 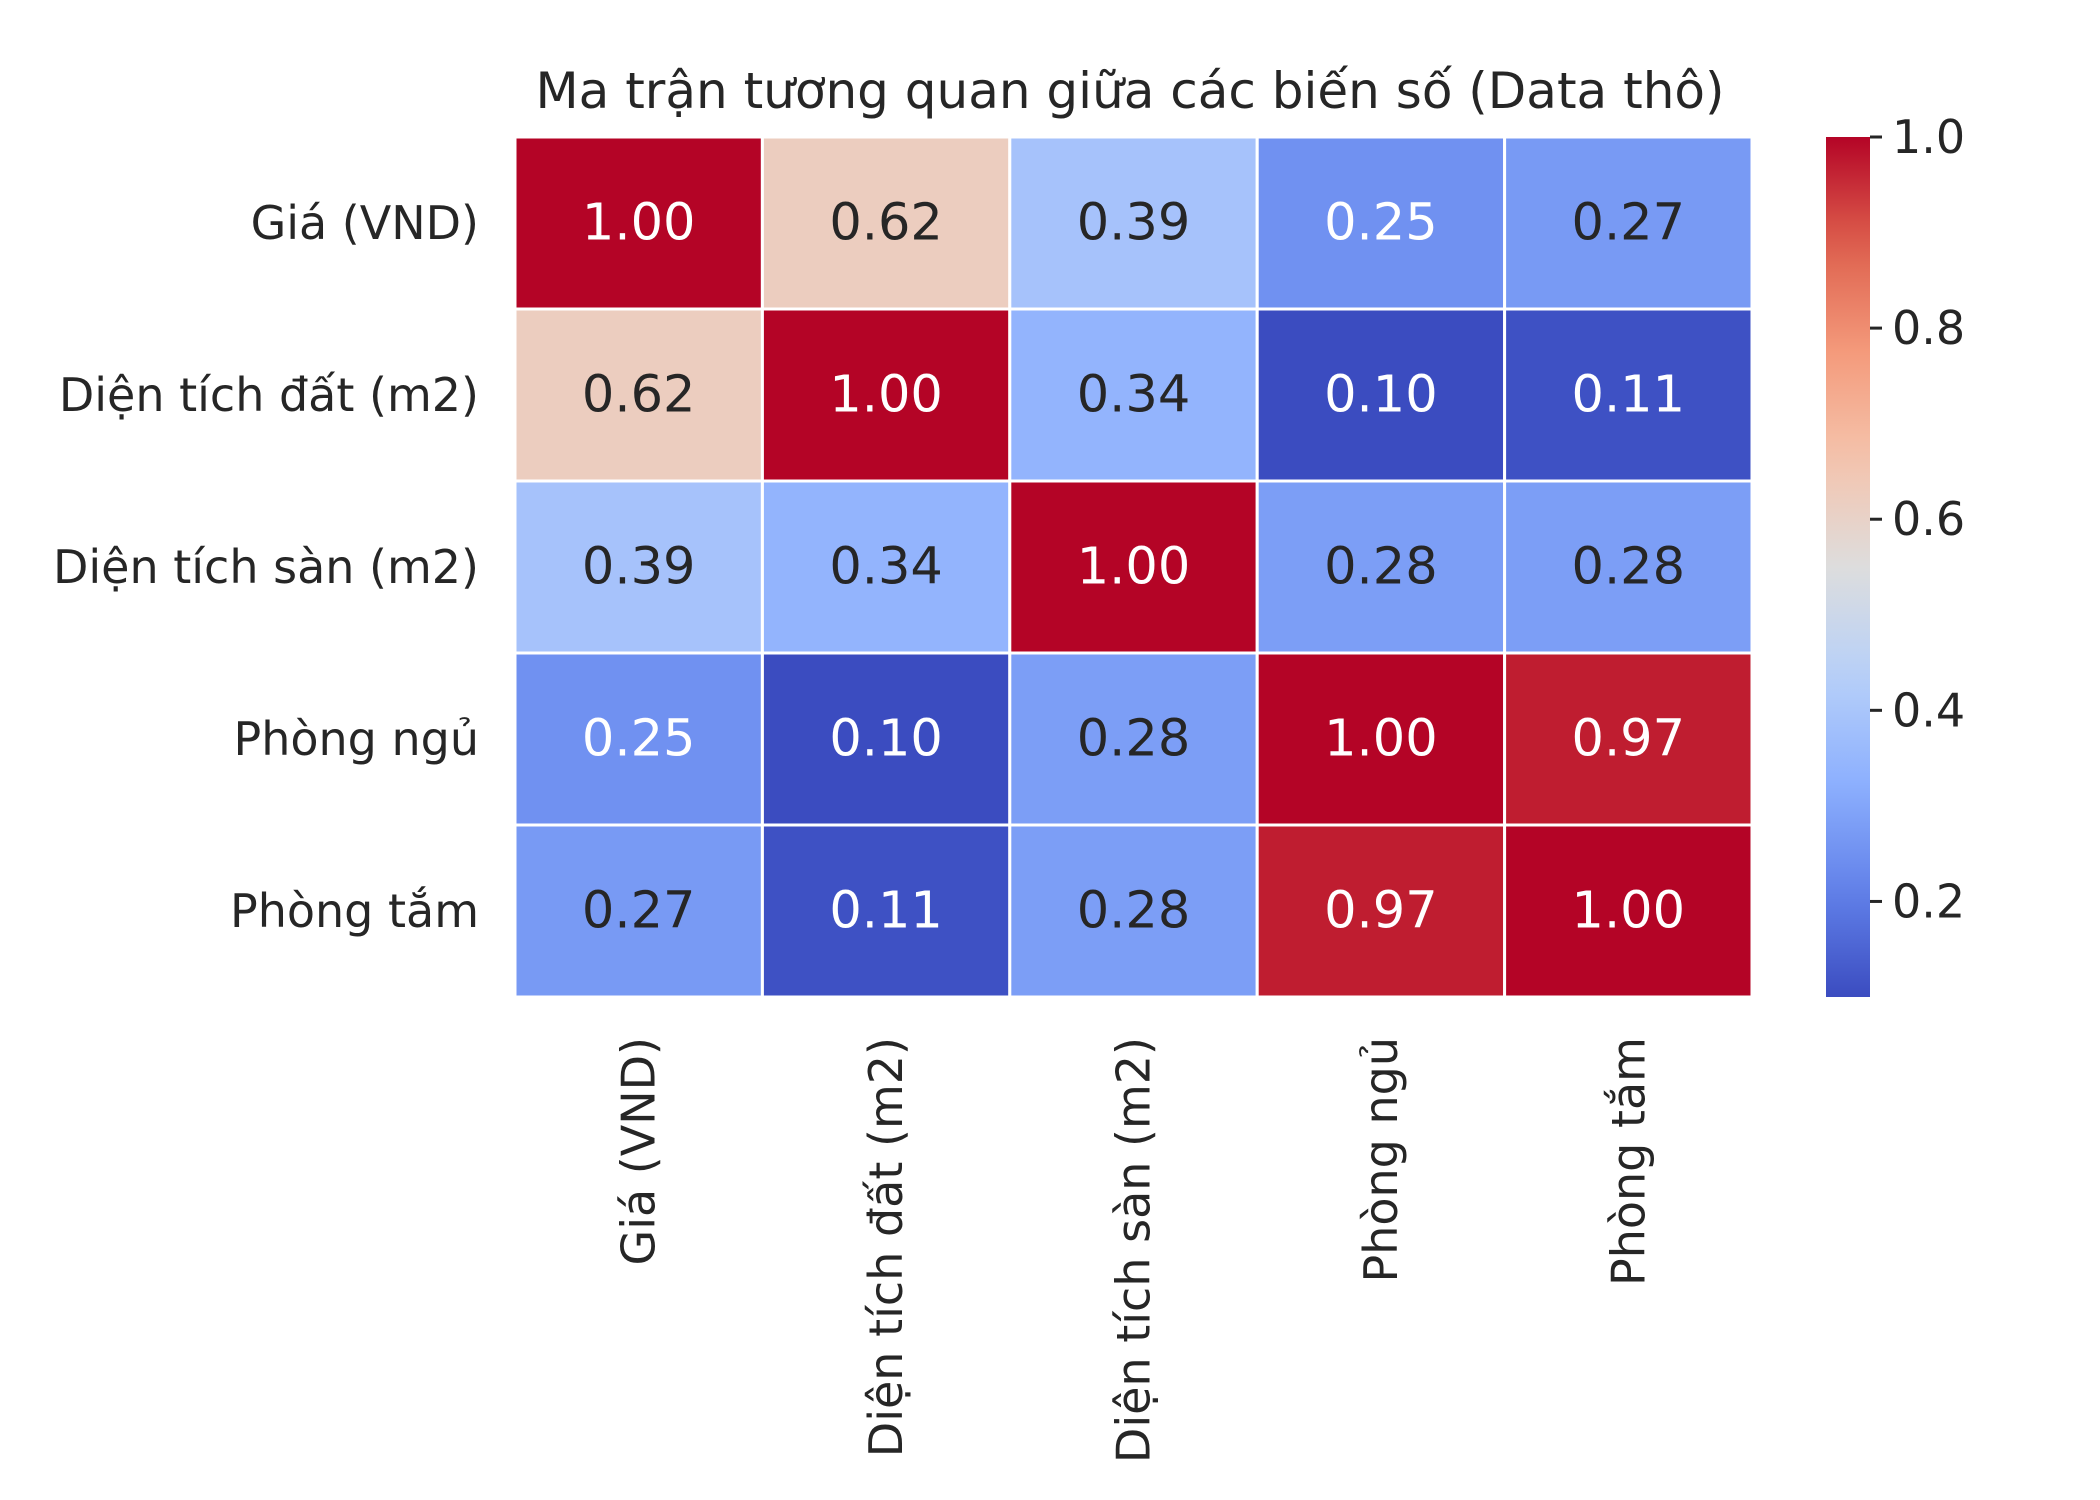 I want to click on column-label: Phòng ngủ, so click(x=1381, y=1160).